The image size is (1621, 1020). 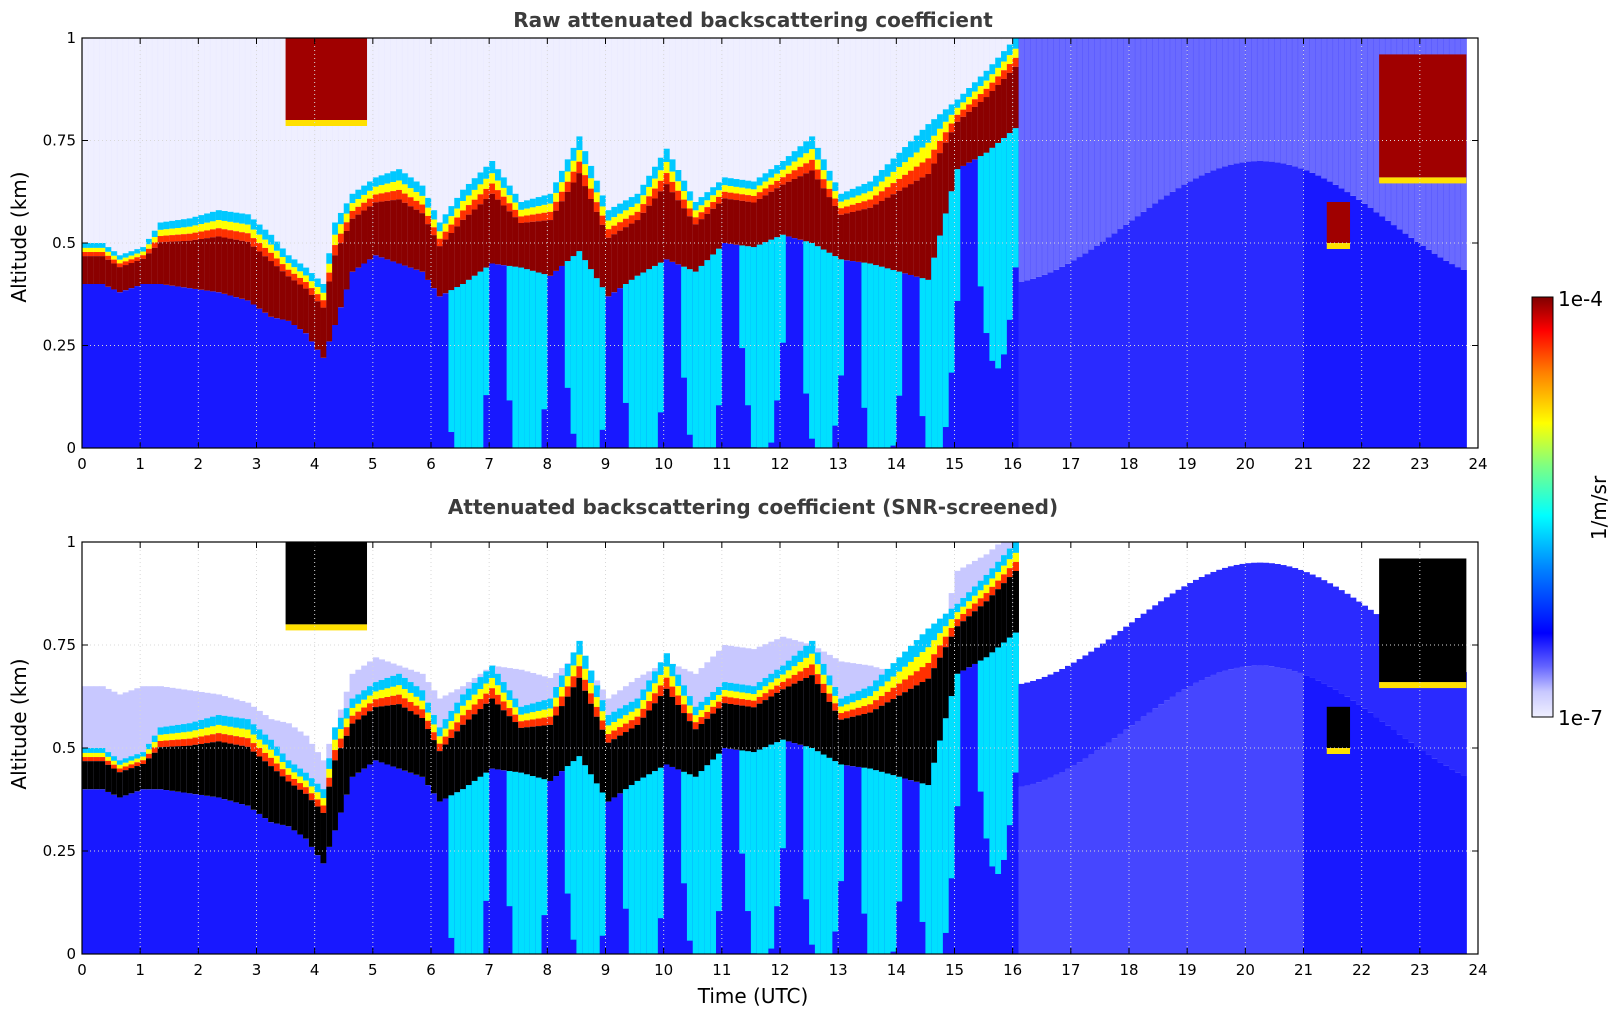 I want to click on x-tick-label: 2, so click(x=199, y=970).